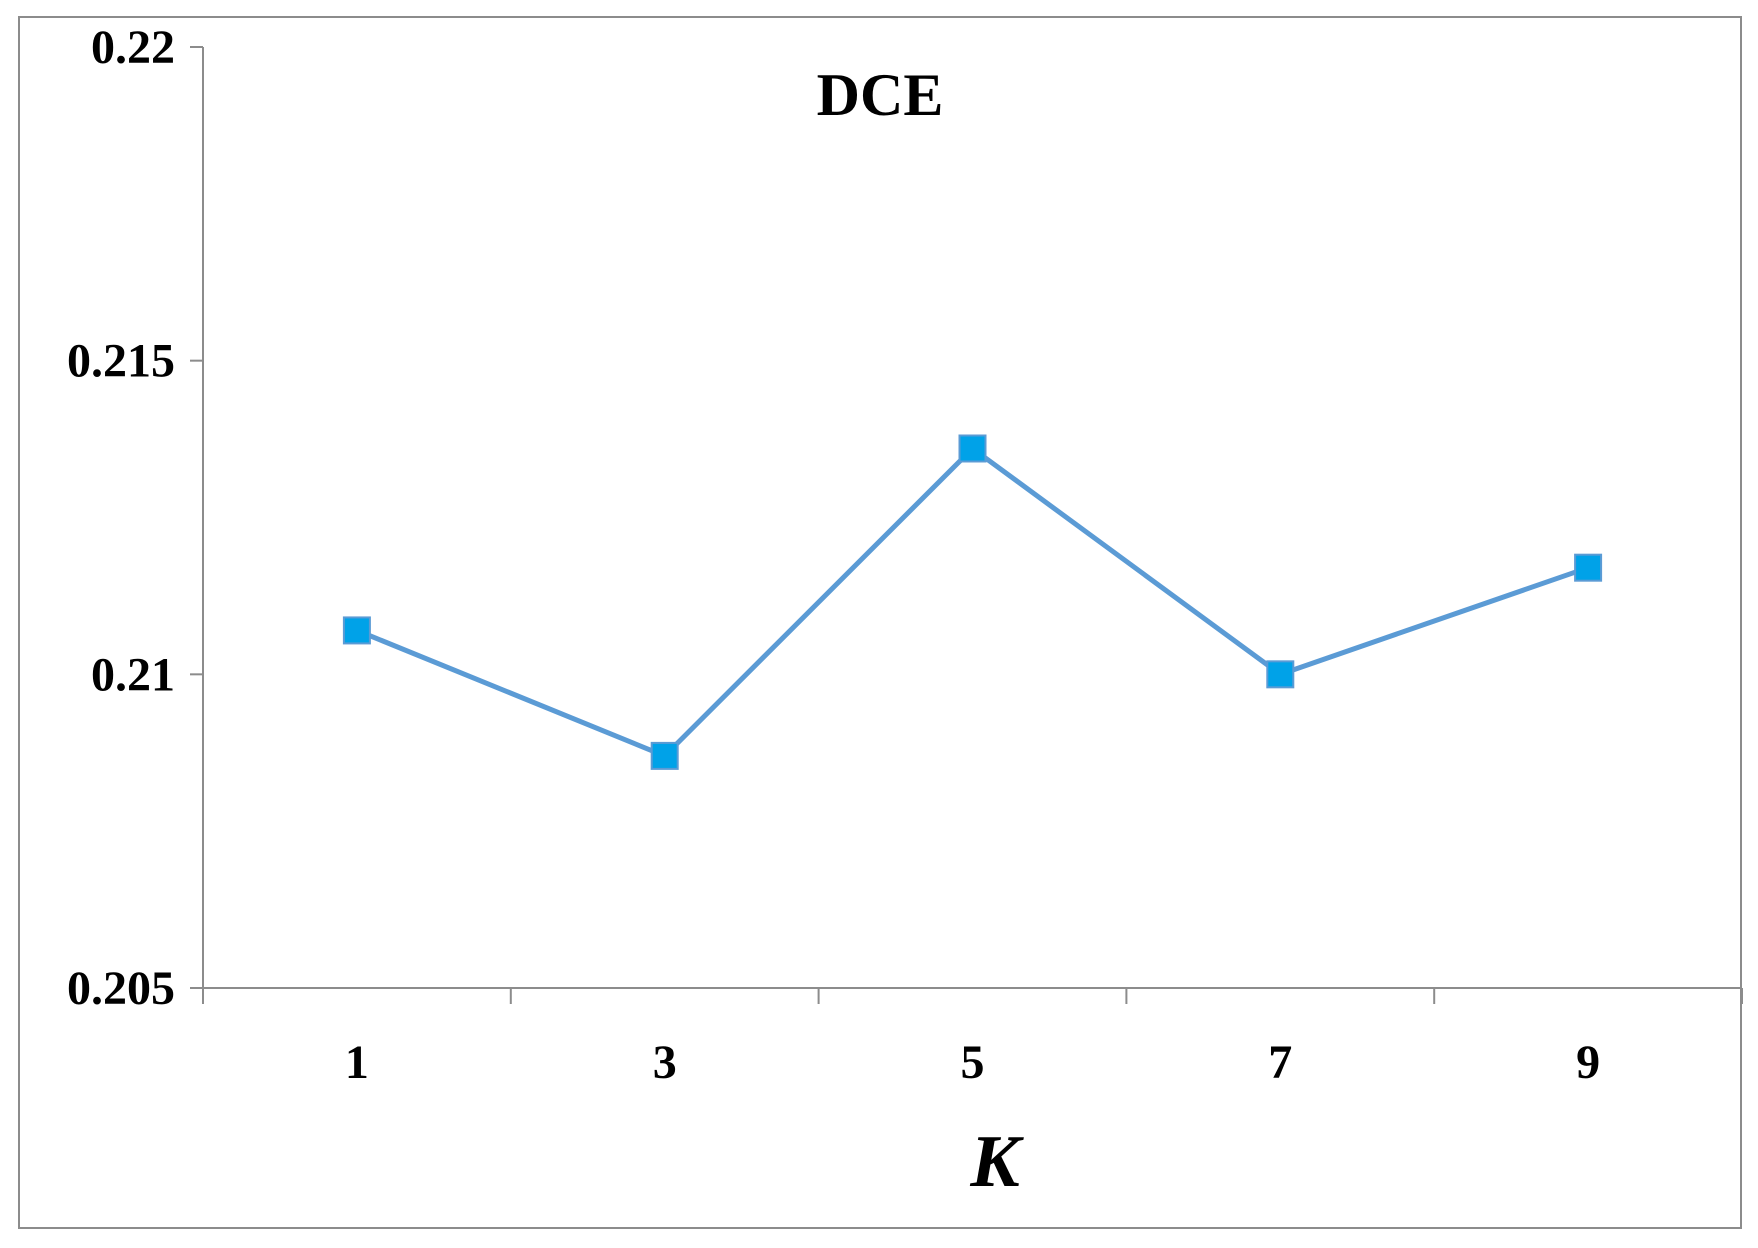  What do you see at coordinates (880, 95) in the screenshot?
I see `chart-title: DCE` at bounding box center [880, 95].